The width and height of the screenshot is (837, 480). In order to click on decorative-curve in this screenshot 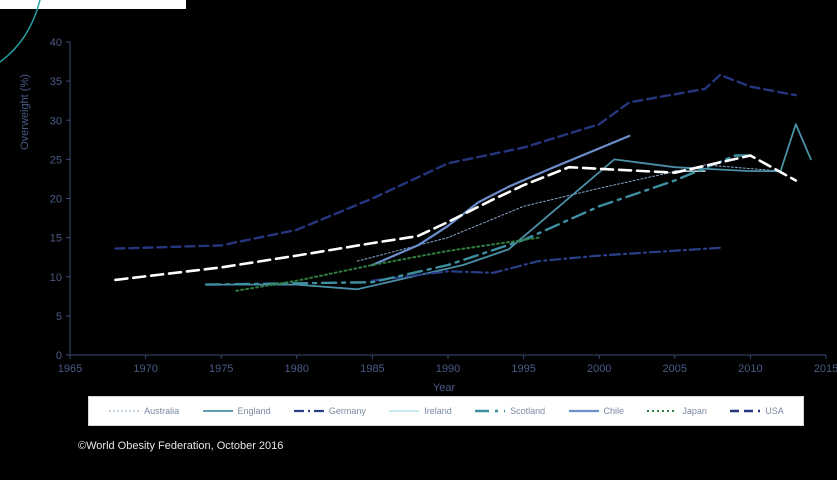, I will do `click(20, 31)`.